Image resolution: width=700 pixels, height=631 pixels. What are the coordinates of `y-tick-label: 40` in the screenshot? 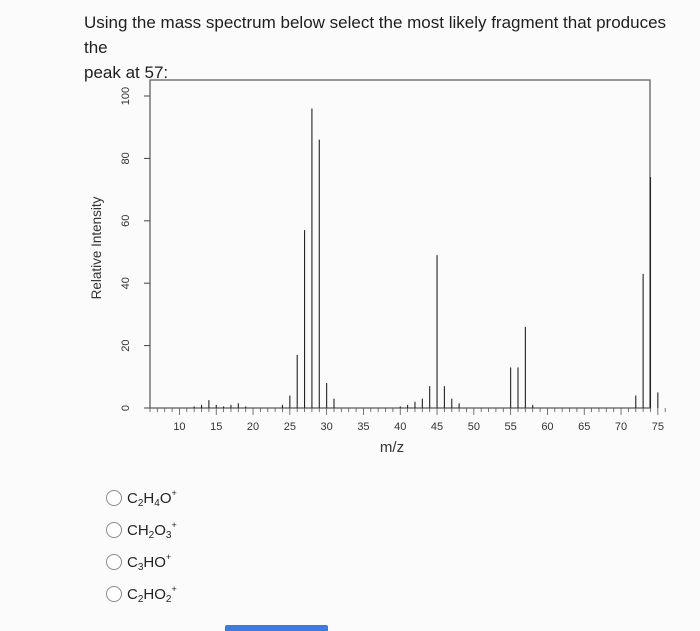 It's located at (126, 283).